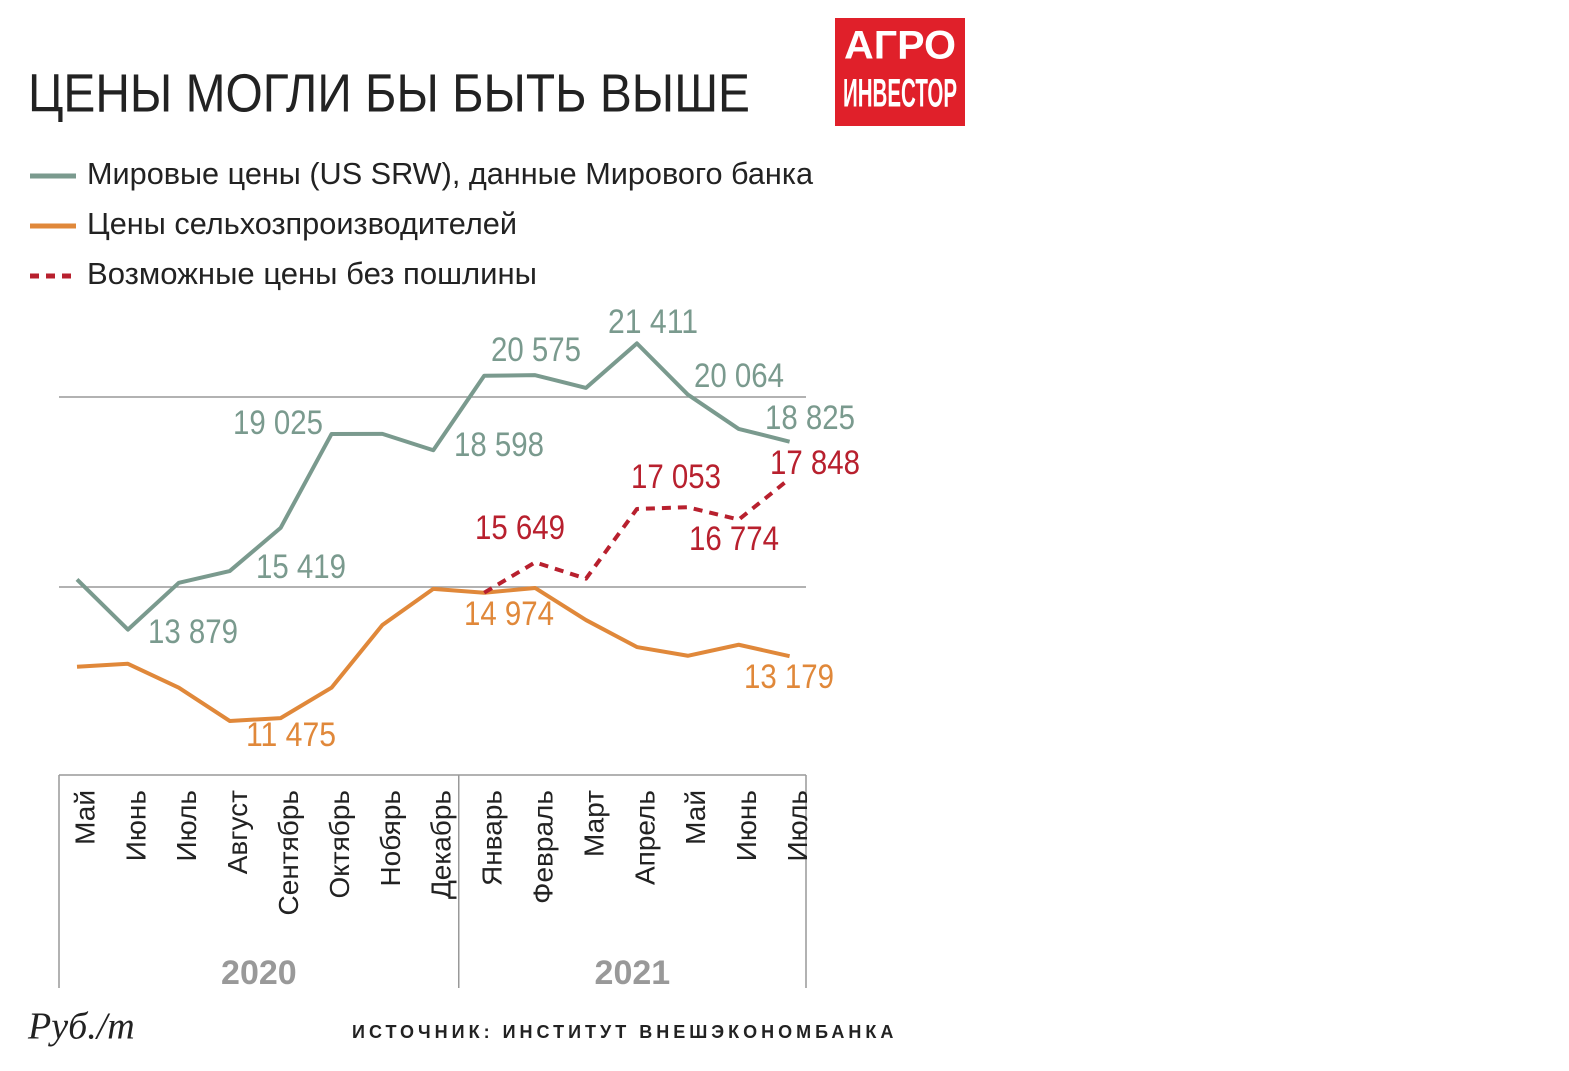 The width and height of the screenshot is (1569, 1071). I want to click on data-label: 13 179, so click(789, 677).